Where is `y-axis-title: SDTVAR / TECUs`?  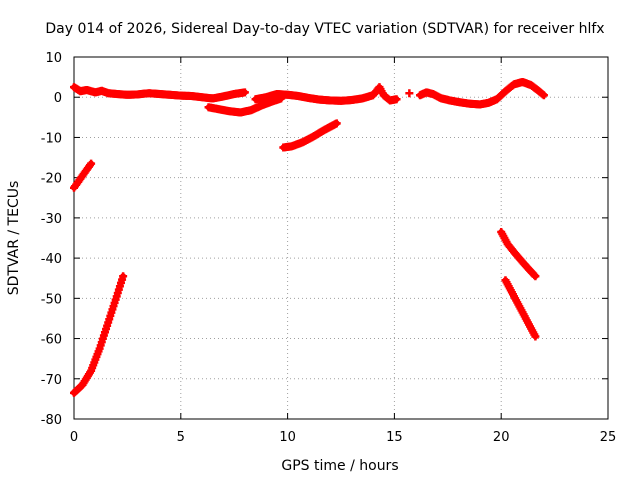 y-axis-title: SDTVAR / TECUs is located at coordinates (14, 238).